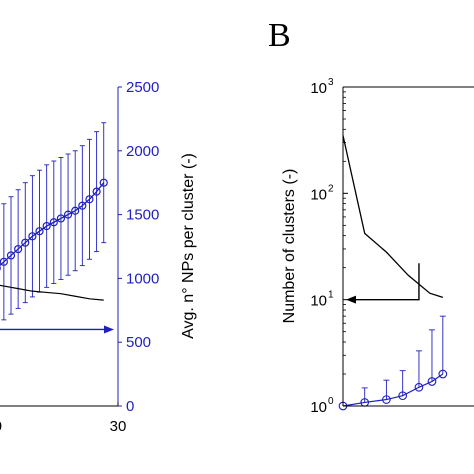 The width and height of the screenshot is (474, 474). Describe the element at coordinates (289, 246) in the screenshot. I see `y-axis-label: Number of clusters (-)` at that location.